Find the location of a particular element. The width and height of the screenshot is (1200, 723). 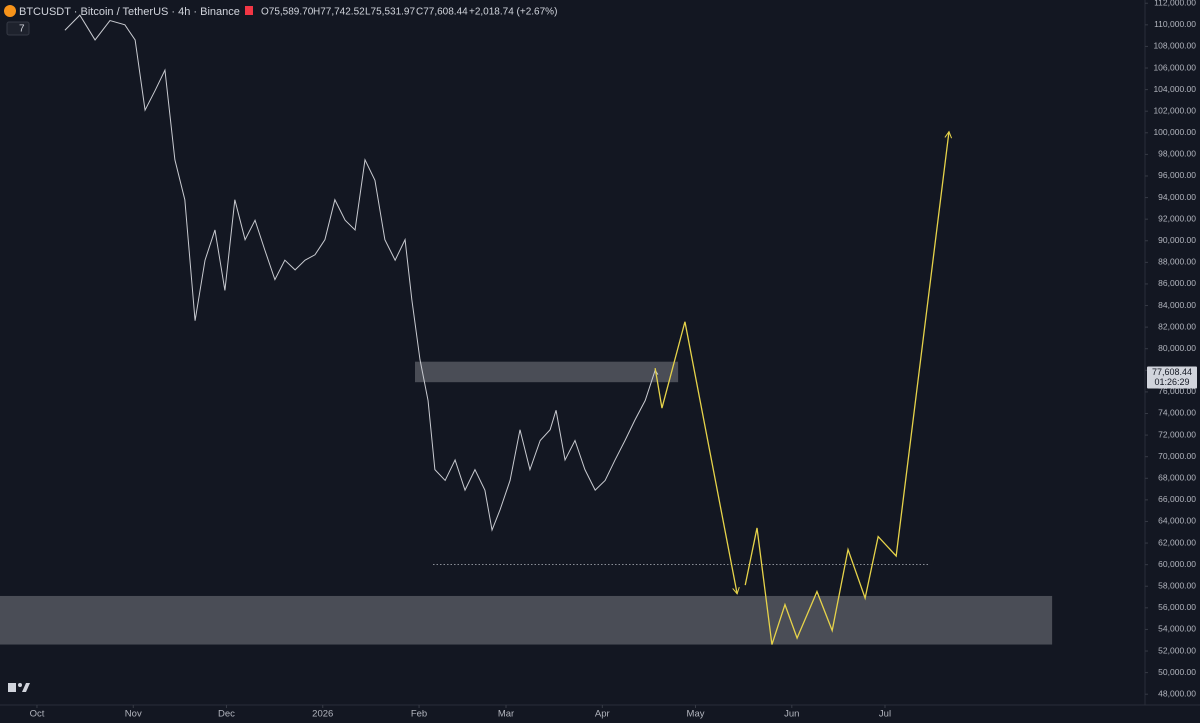

coin-icon is located at coordinates (10, 11).